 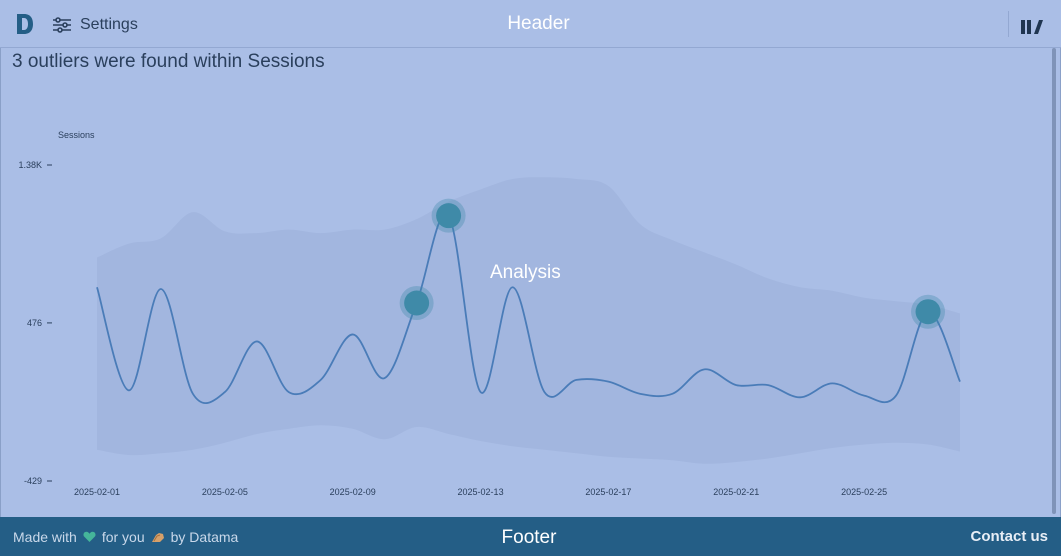 I want to click on y-axis-label: Sessions, so click(x=76, y=135).